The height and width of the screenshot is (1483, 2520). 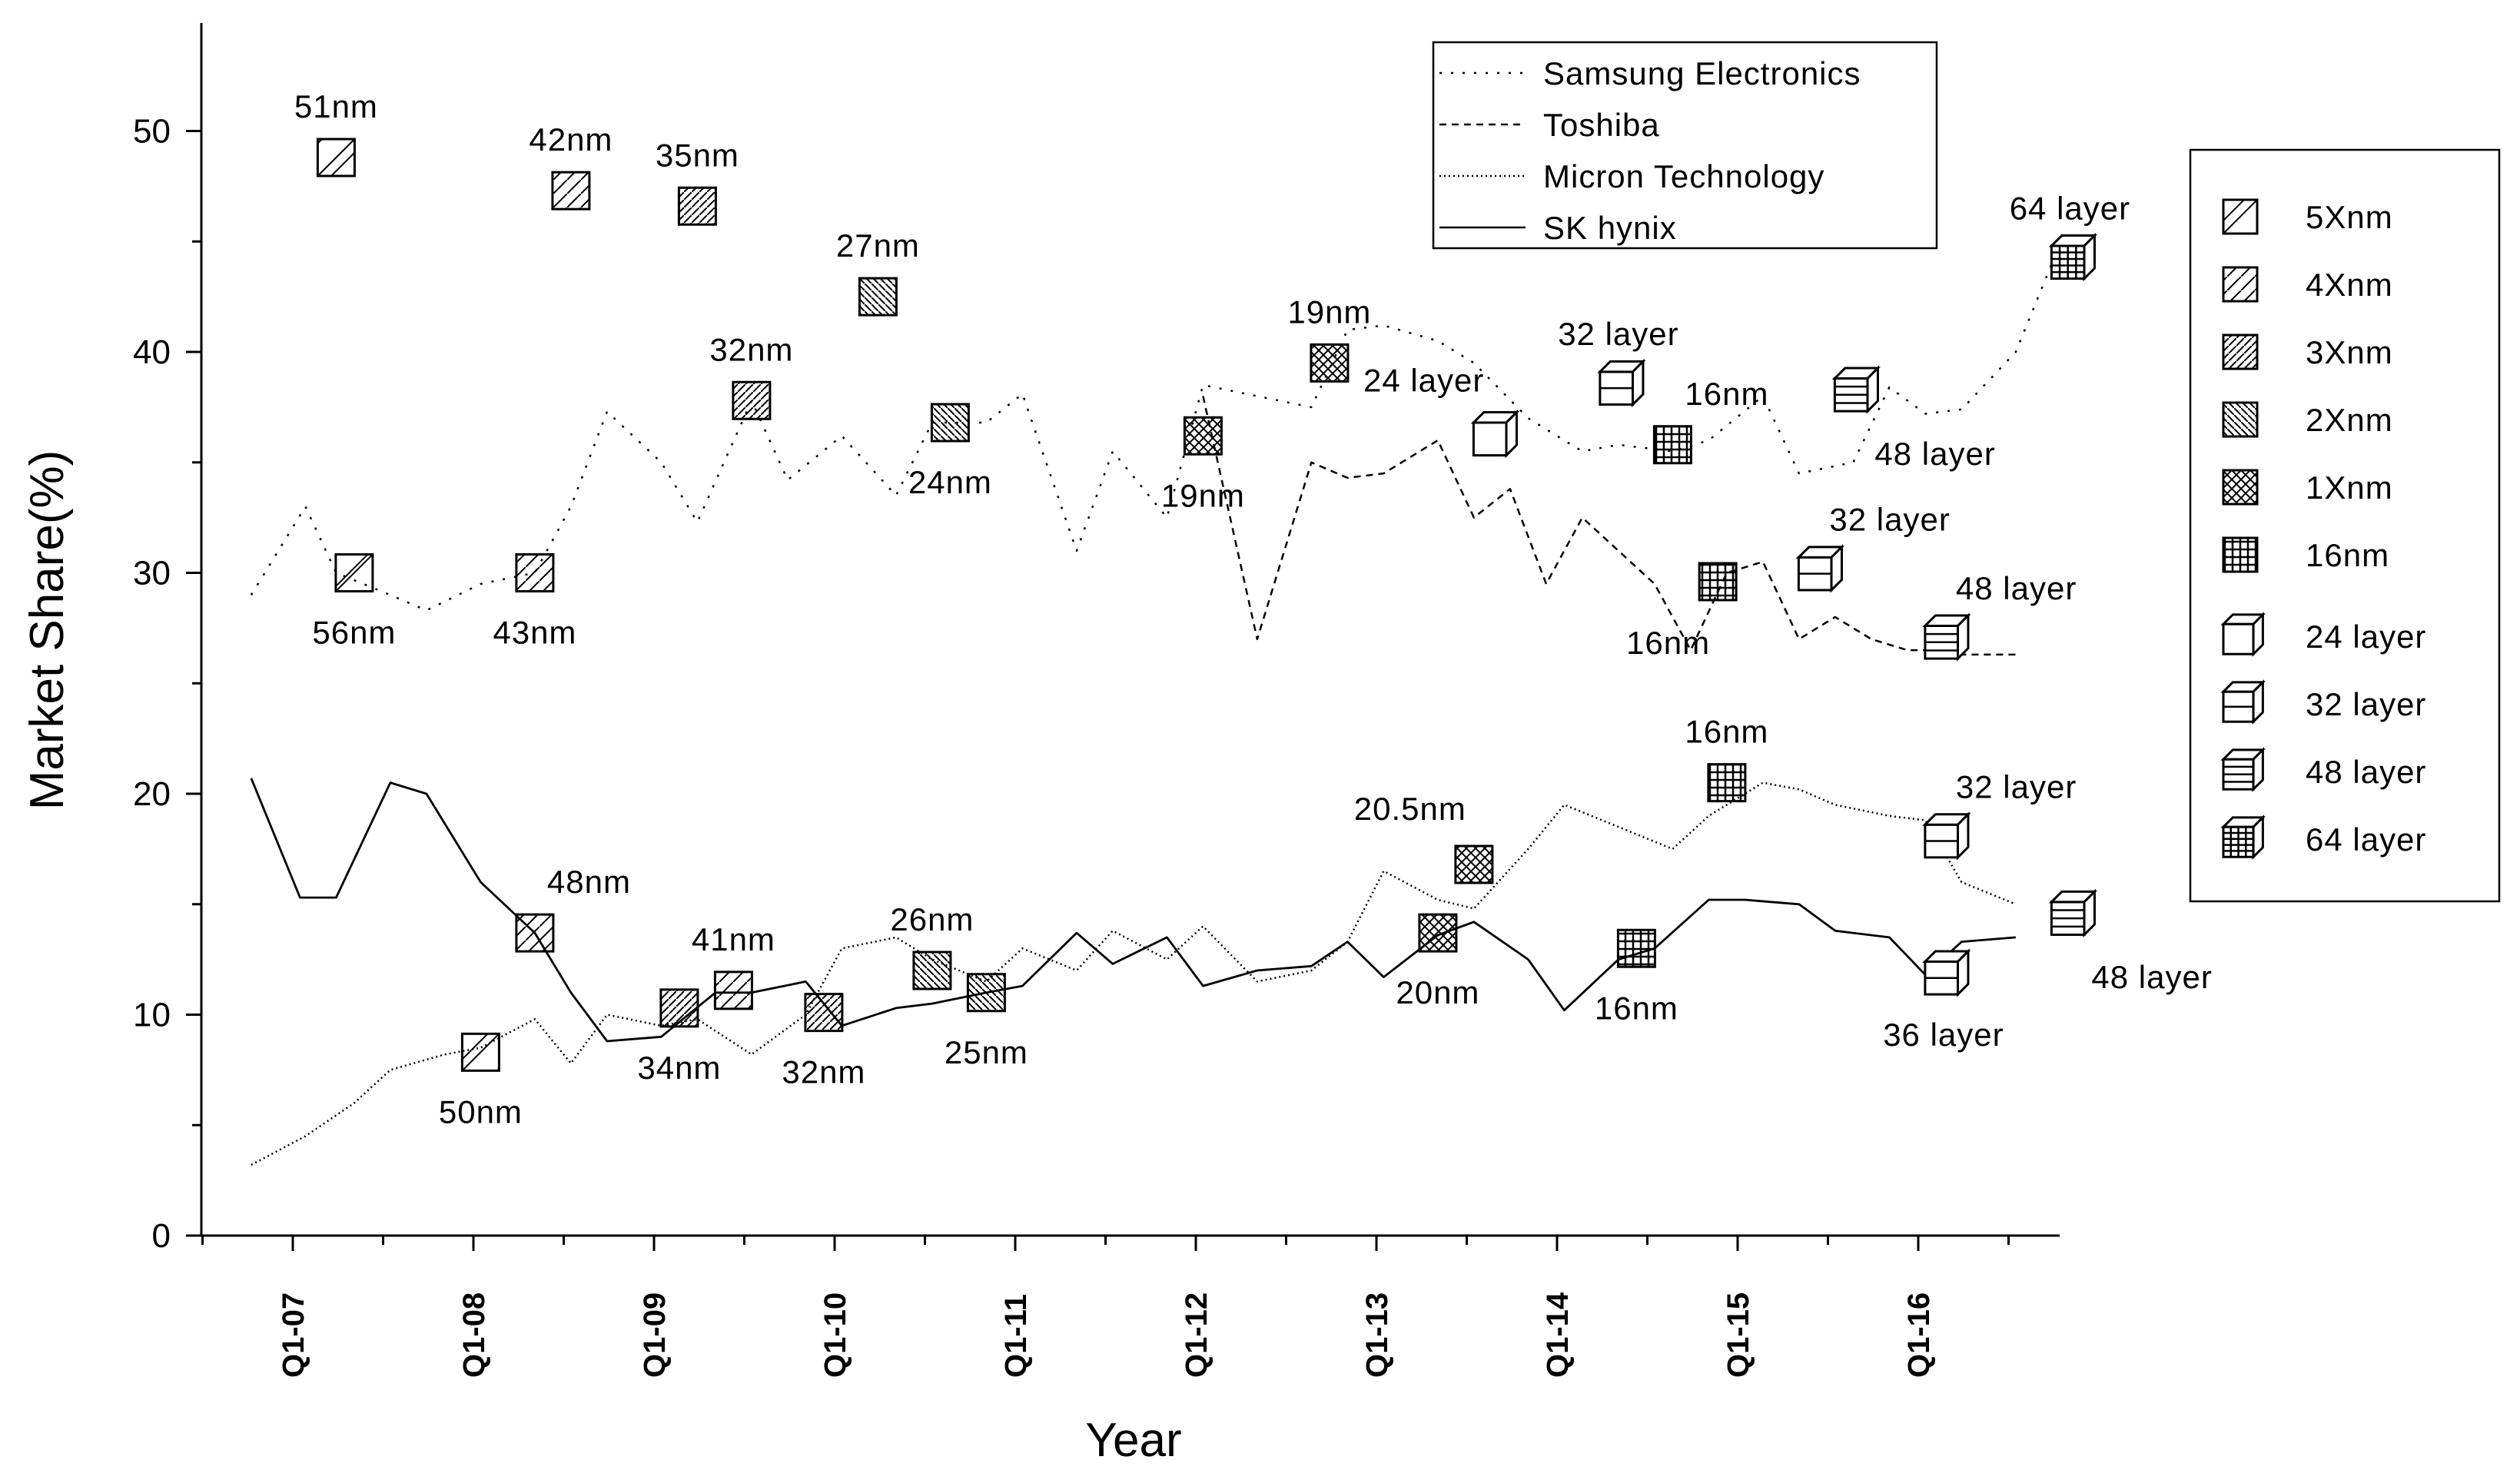 I want to click on marker-64l, so click(x=2073, y=257).